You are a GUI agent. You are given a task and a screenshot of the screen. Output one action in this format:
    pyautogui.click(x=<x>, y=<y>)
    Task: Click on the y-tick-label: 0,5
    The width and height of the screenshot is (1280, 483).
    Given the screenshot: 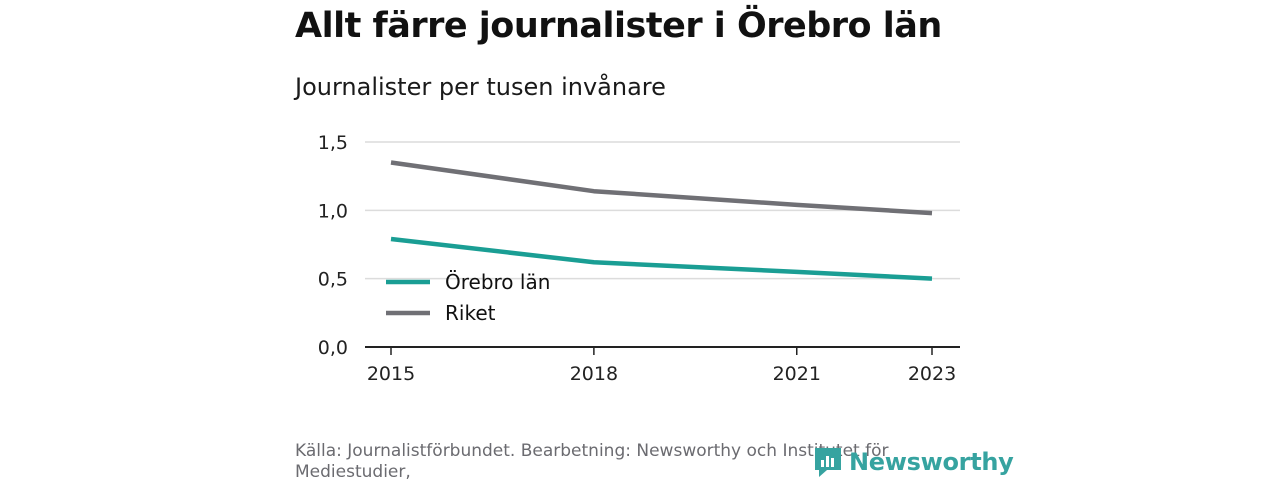 What is the action you would take?
    pyautogui.click(x=333, y=280)
    